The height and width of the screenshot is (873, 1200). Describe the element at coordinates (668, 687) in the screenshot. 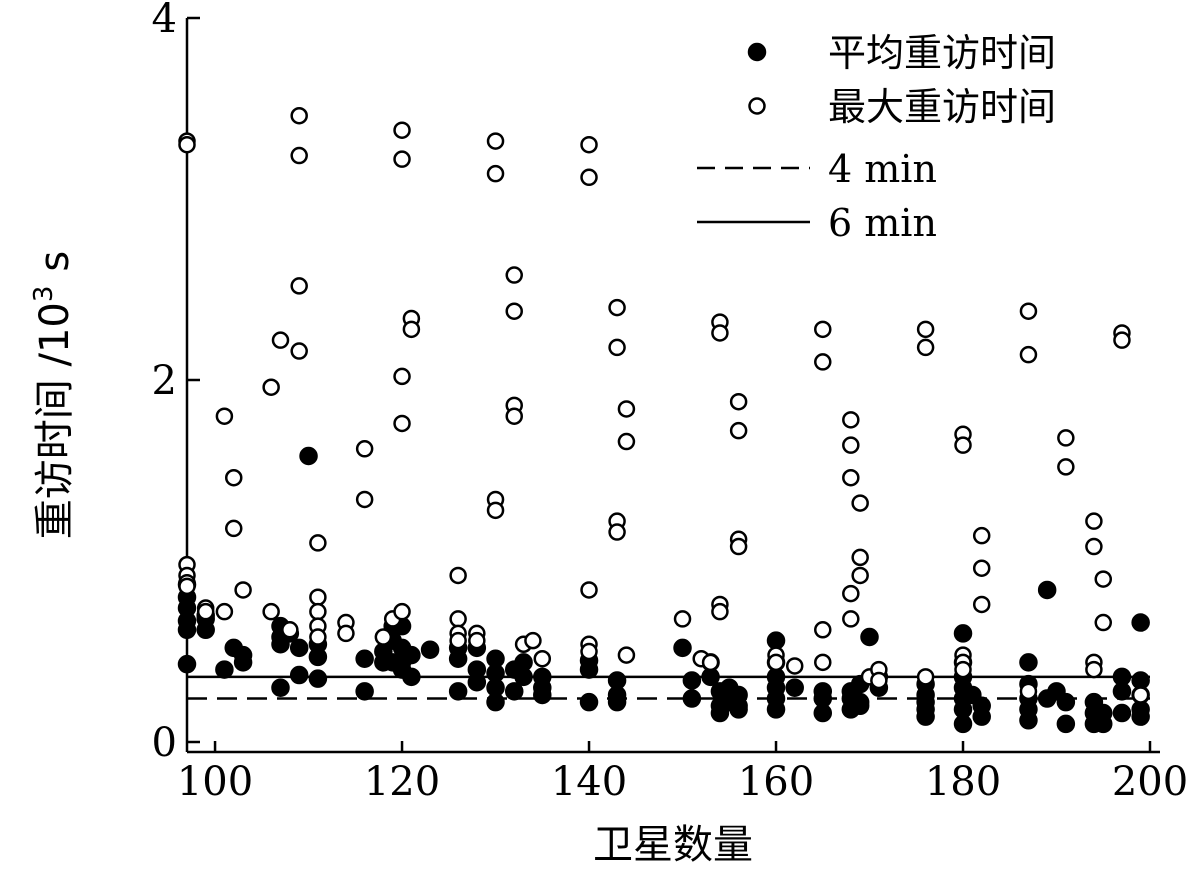

I see `reference-lines` at that location.